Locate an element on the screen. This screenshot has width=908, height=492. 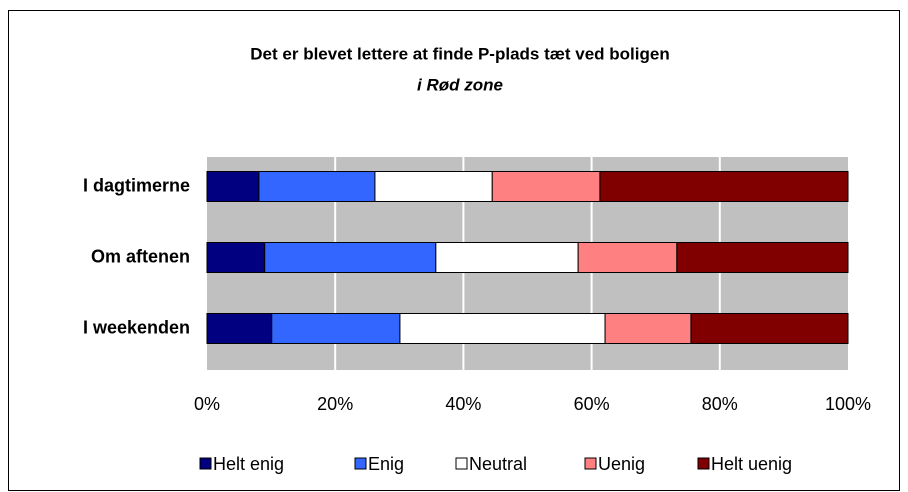
y-tick-label: I dagtimerne is located at coordinates (136, 185).